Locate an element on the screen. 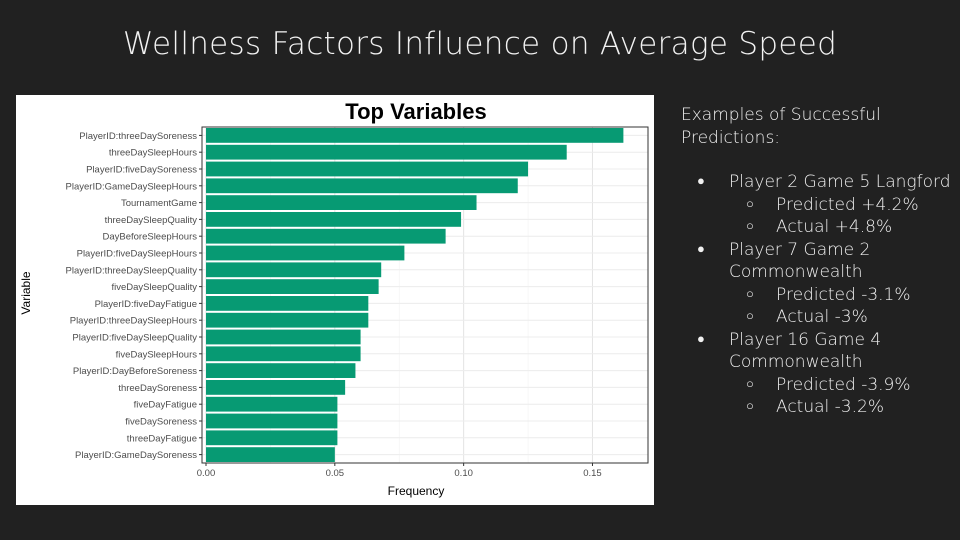 The height and width of the screenshot is (540, 960). example-details: Predicted +4.2% Actual +4.8% is located at coordinates (840, 216).